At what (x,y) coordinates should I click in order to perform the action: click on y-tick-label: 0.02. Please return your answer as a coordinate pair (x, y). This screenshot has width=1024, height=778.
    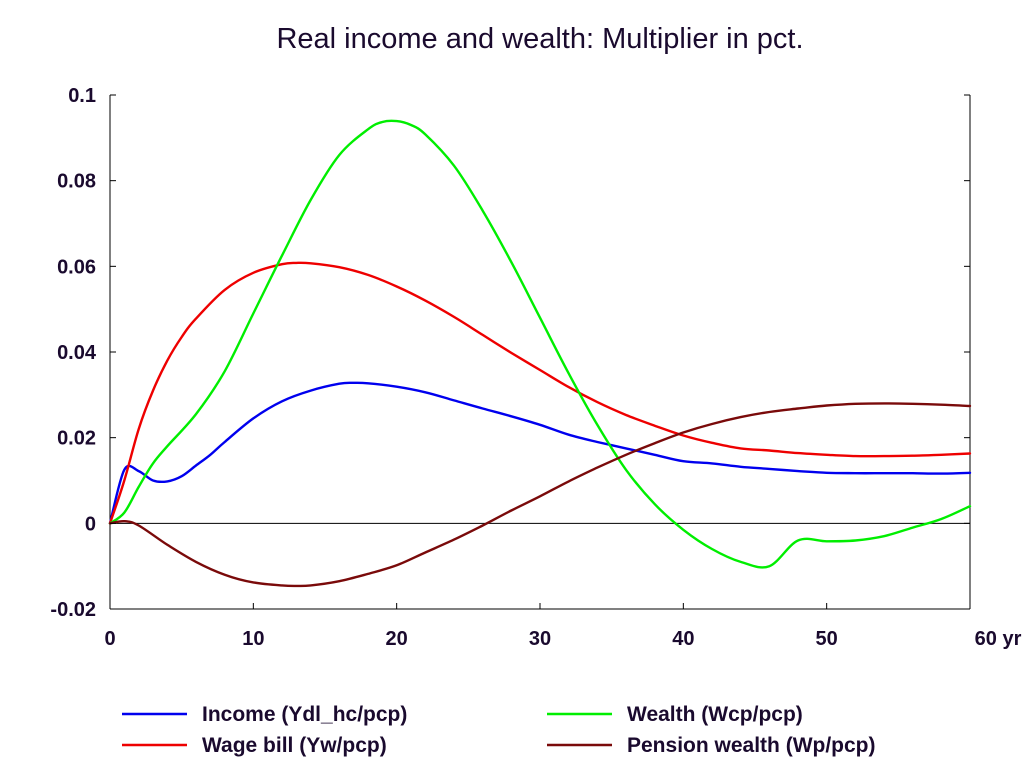
    Looking at the image, I should click on (76, 439).